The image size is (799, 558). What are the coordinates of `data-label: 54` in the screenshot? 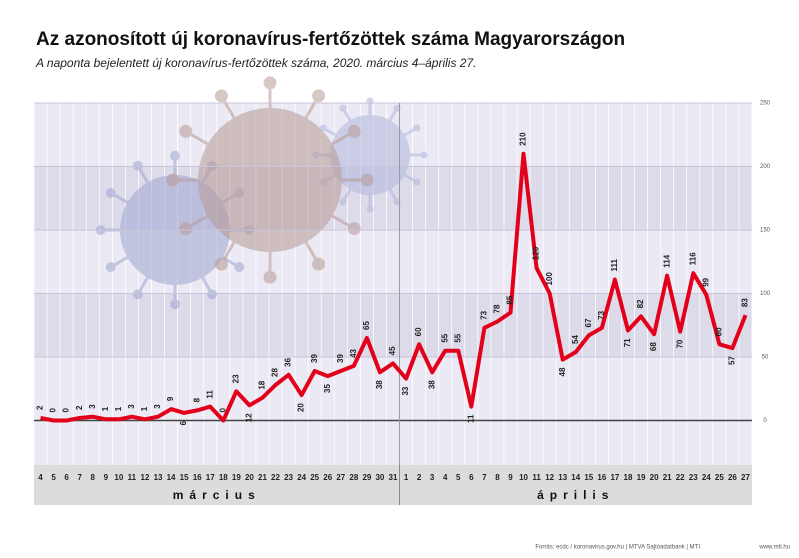 It's located at (575, 339).